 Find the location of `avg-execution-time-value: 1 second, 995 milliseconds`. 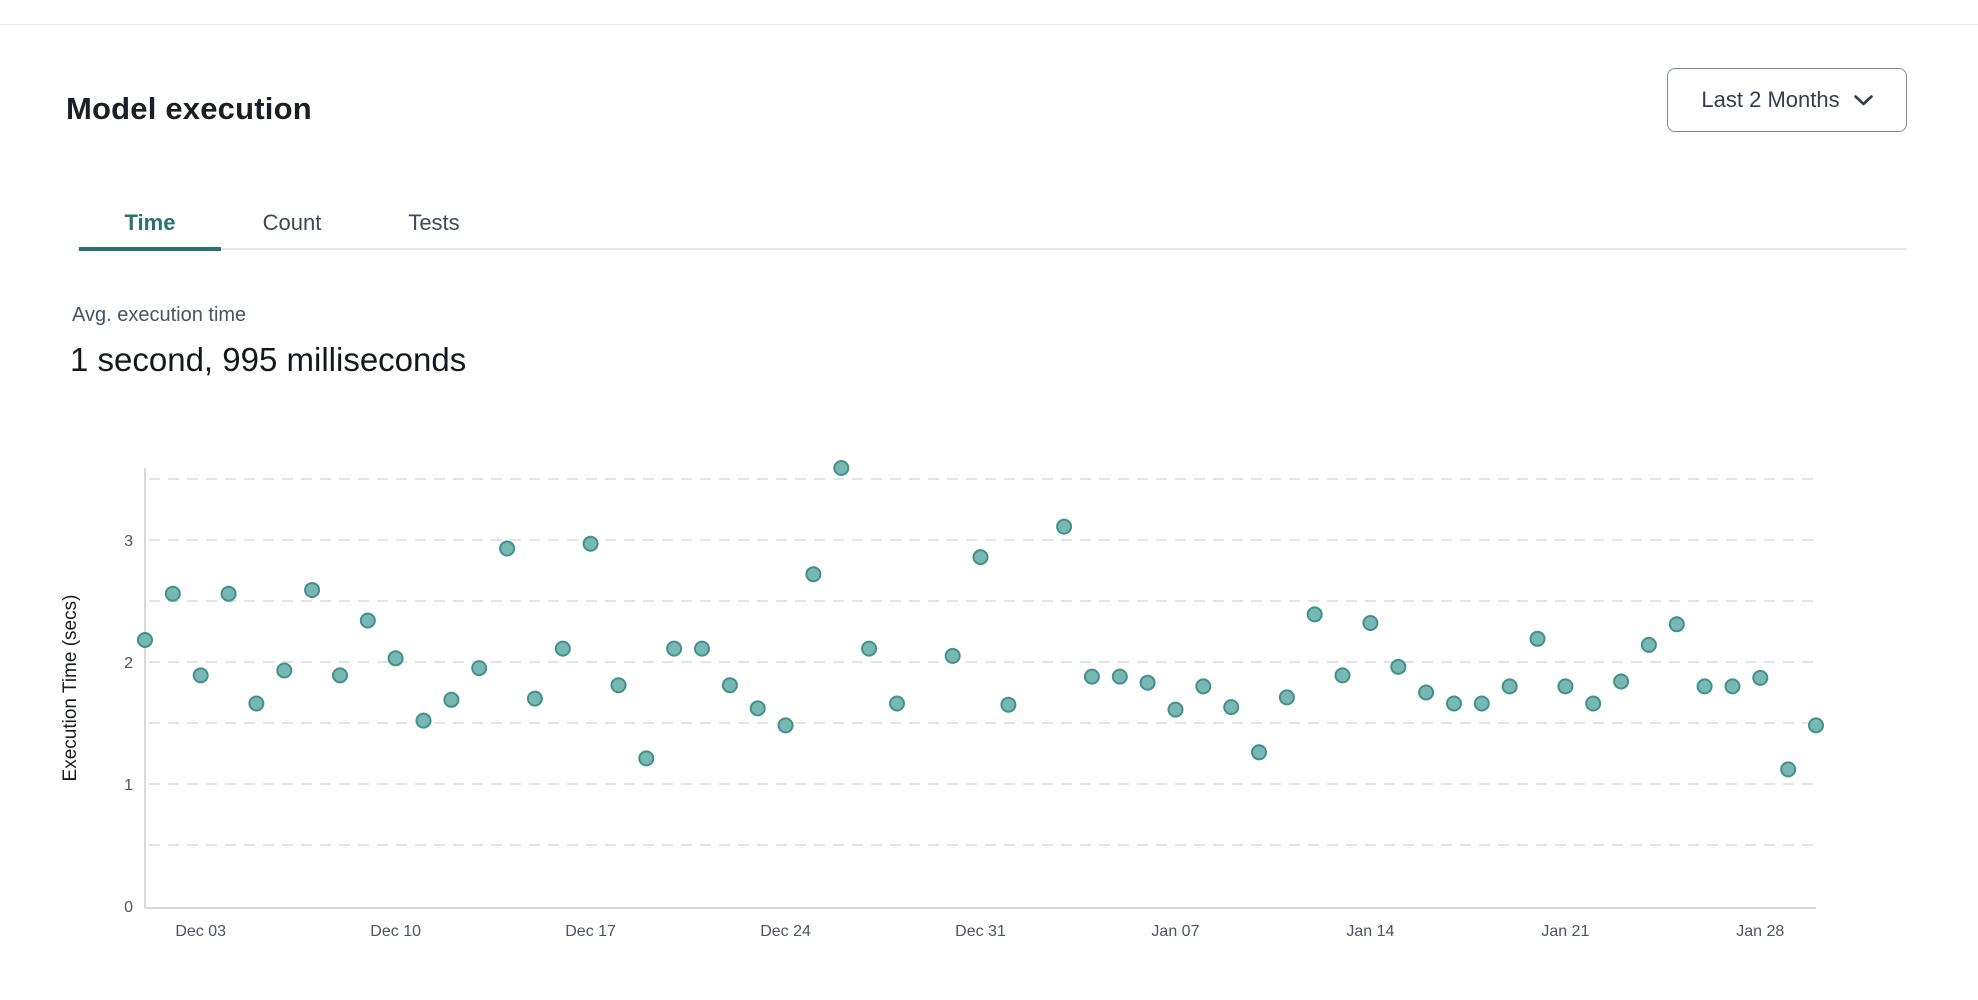

avg-execution-time-value: 1 second, 995 milliseconds is located at coordinates (268, 359).